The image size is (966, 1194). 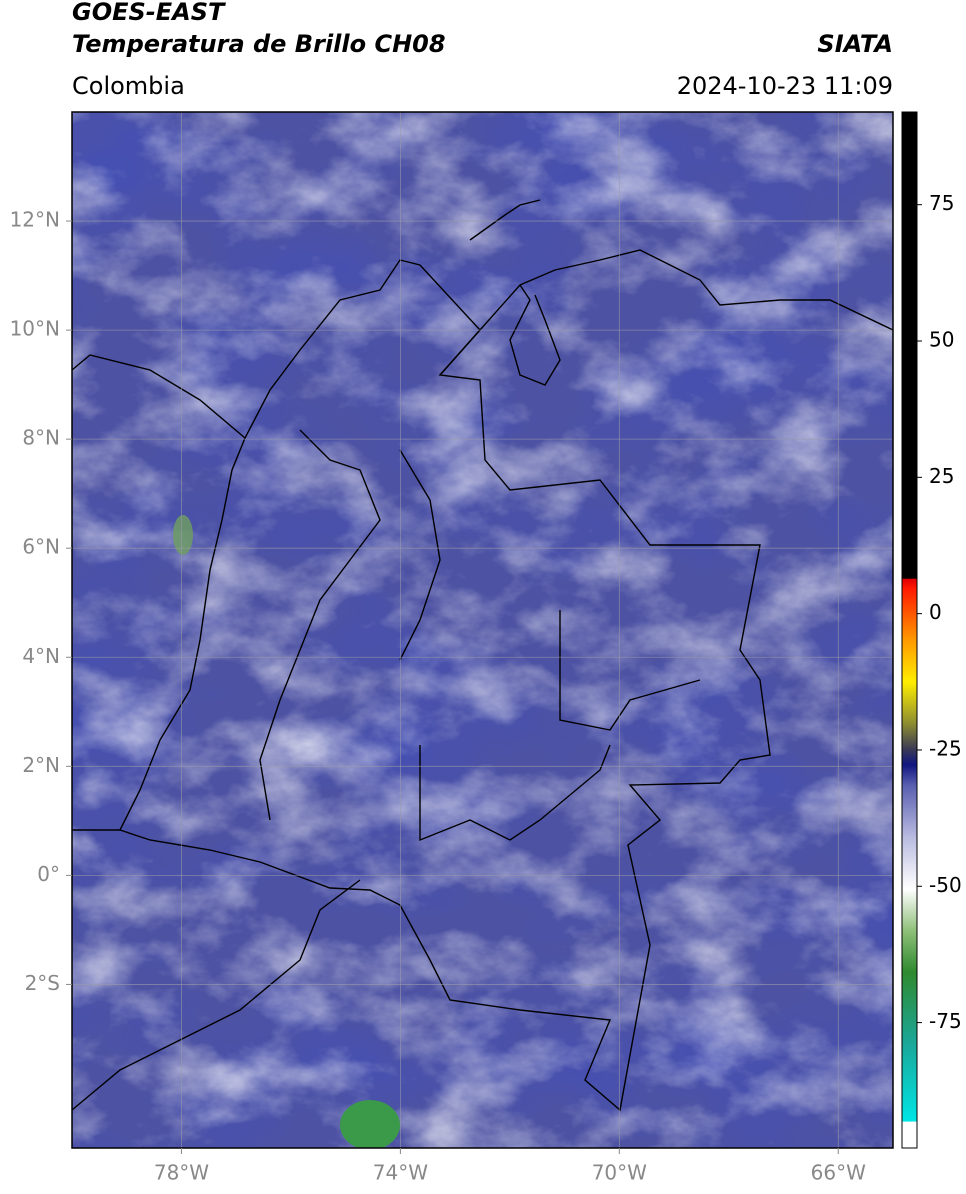 What do you see at coordinates (41, 765) in the screenshot?
I see `lat-tick-label: 2°N` at bounding box center [41, 765].